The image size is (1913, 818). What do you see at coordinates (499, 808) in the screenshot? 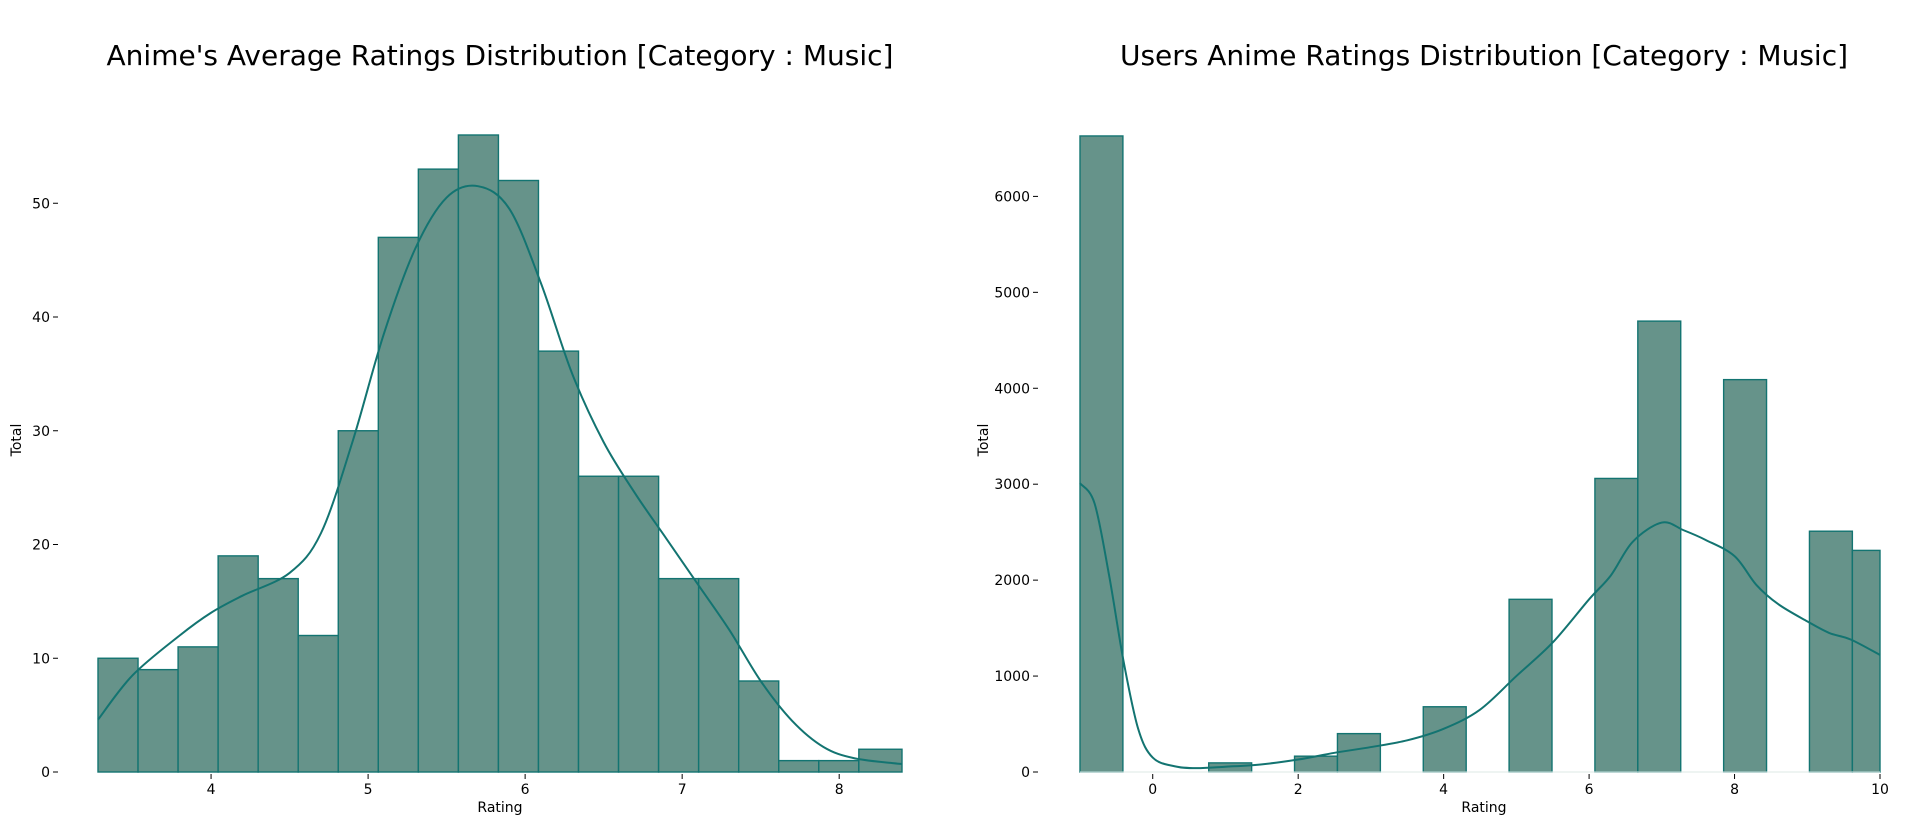
I see `left-x-axis-label: Rating` at bounding box center [499, 808].